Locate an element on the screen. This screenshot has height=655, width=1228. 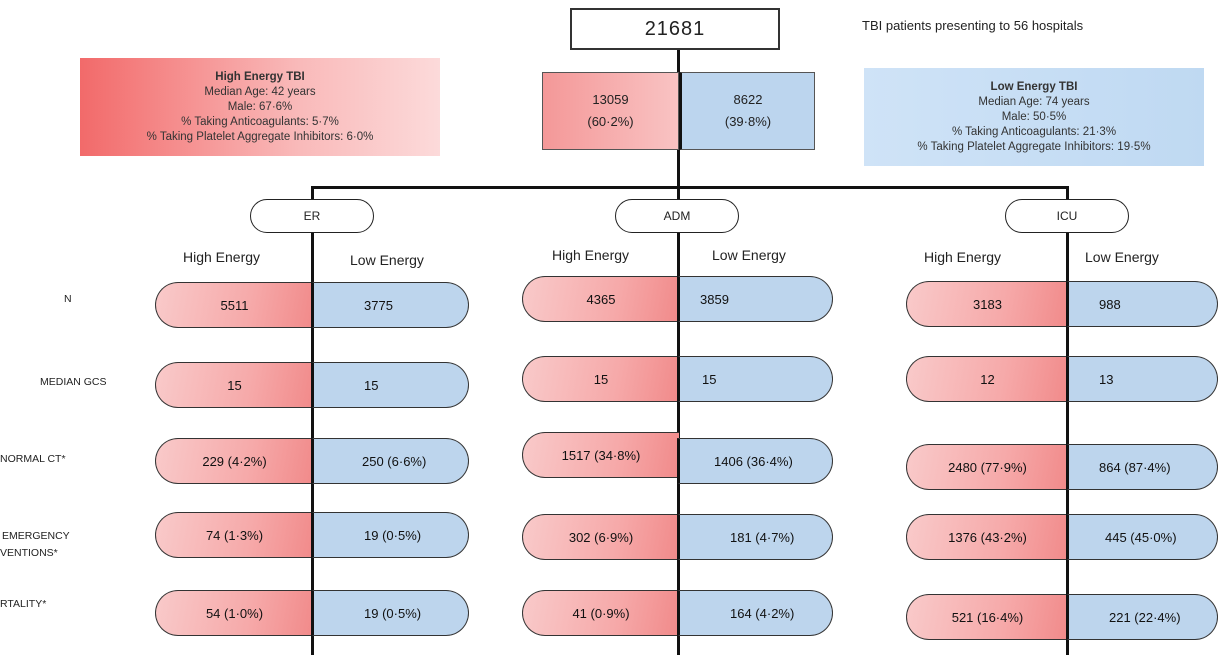
icu-high-energy-n: 3183 is located at coordinates (987, 304).